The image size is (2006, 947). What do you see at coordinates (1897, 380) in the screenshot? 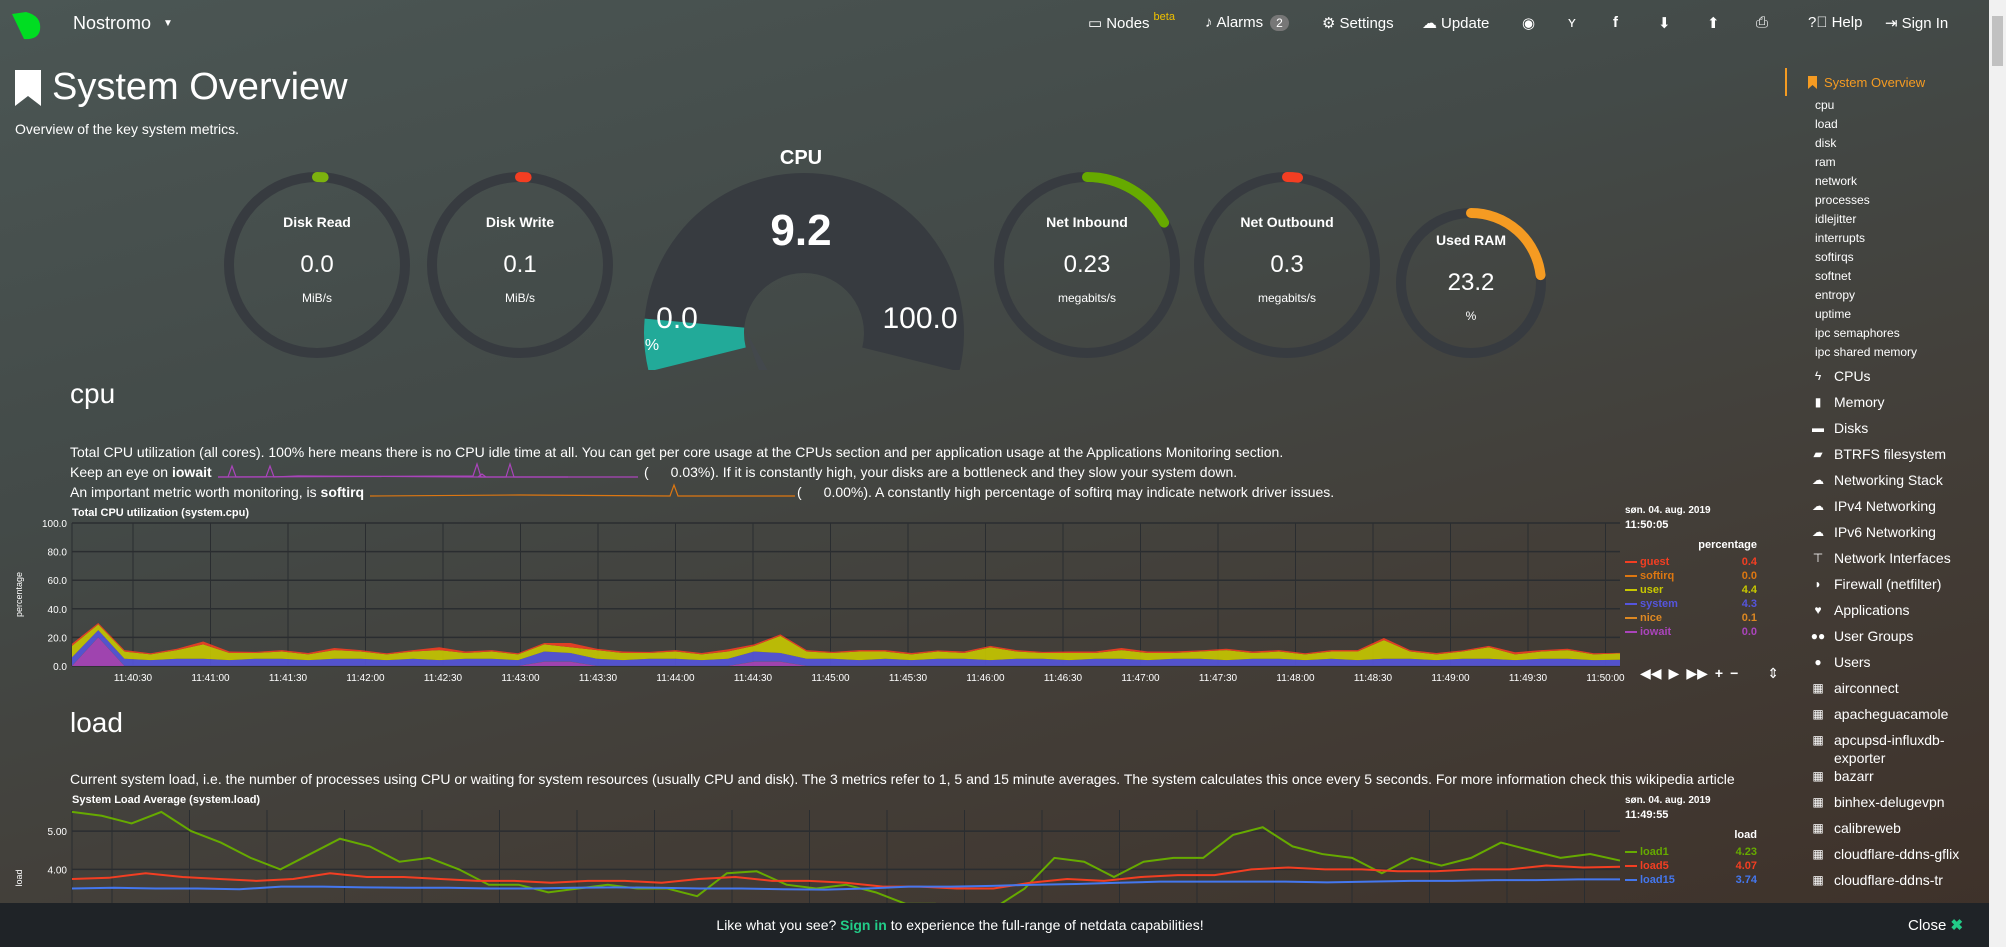
I see `sidebar-item-cpus: ϟ CPUs` at bounding box center [1897, 380].